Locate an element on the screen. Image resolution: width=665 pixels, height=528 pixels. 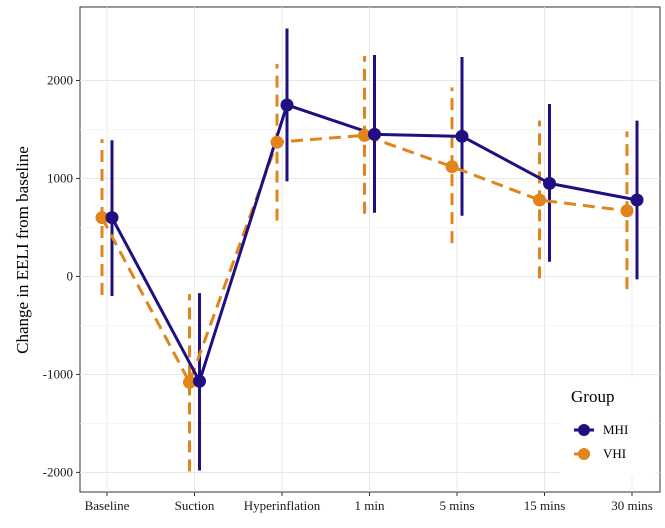
legend-label-mhi: MHI is located at coordinates (615, 429).